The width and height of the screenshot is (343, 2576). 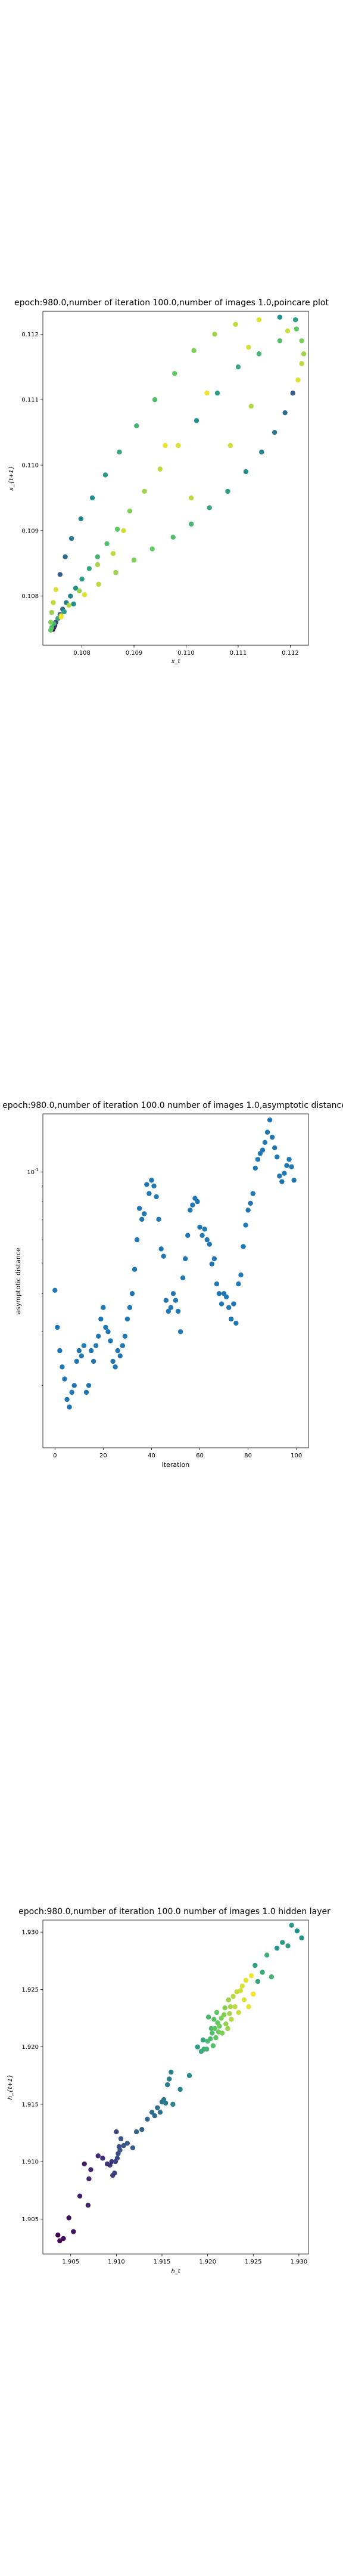 What do you see at coordinates (35, 1277) in the screenshot?
I see `asymptotic-y-ticks: 10-1` at bounding box center [35, 1277].